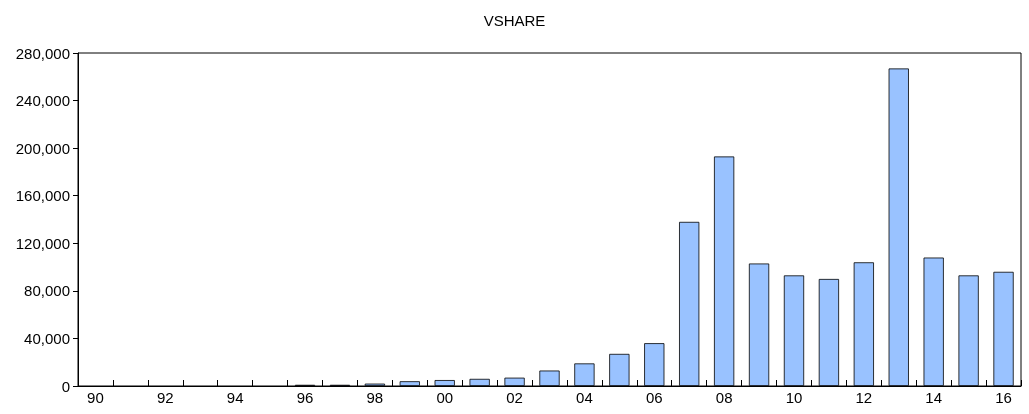 The height and width of the screenshot is (414, 1029). What do you see at coordinates (42, 243) in the screenshot?
I see `y-tick-label: 120,000` at bounding box center [42, 243].